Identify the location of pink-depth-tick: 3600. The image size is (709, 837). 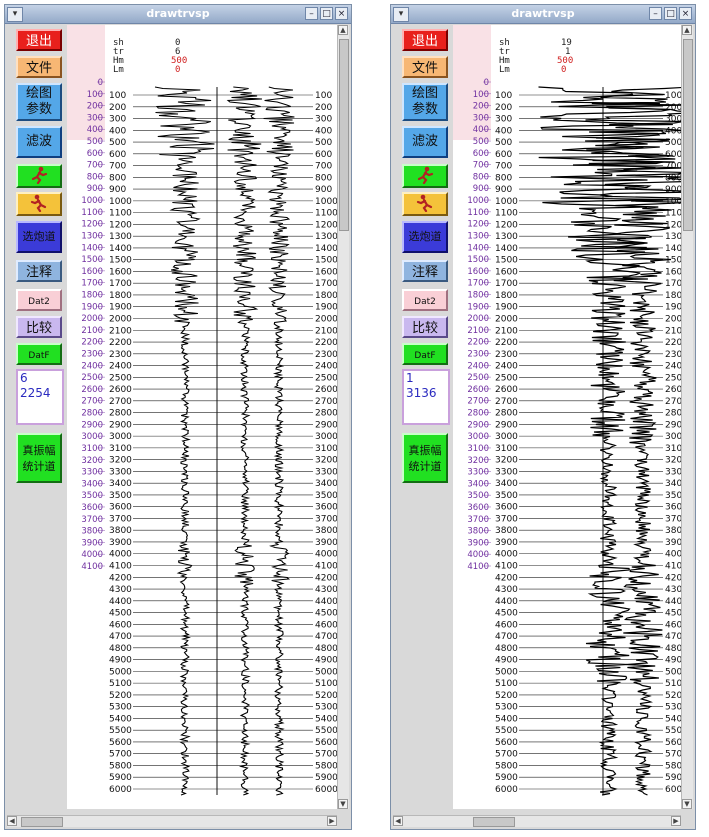
(478, 508).